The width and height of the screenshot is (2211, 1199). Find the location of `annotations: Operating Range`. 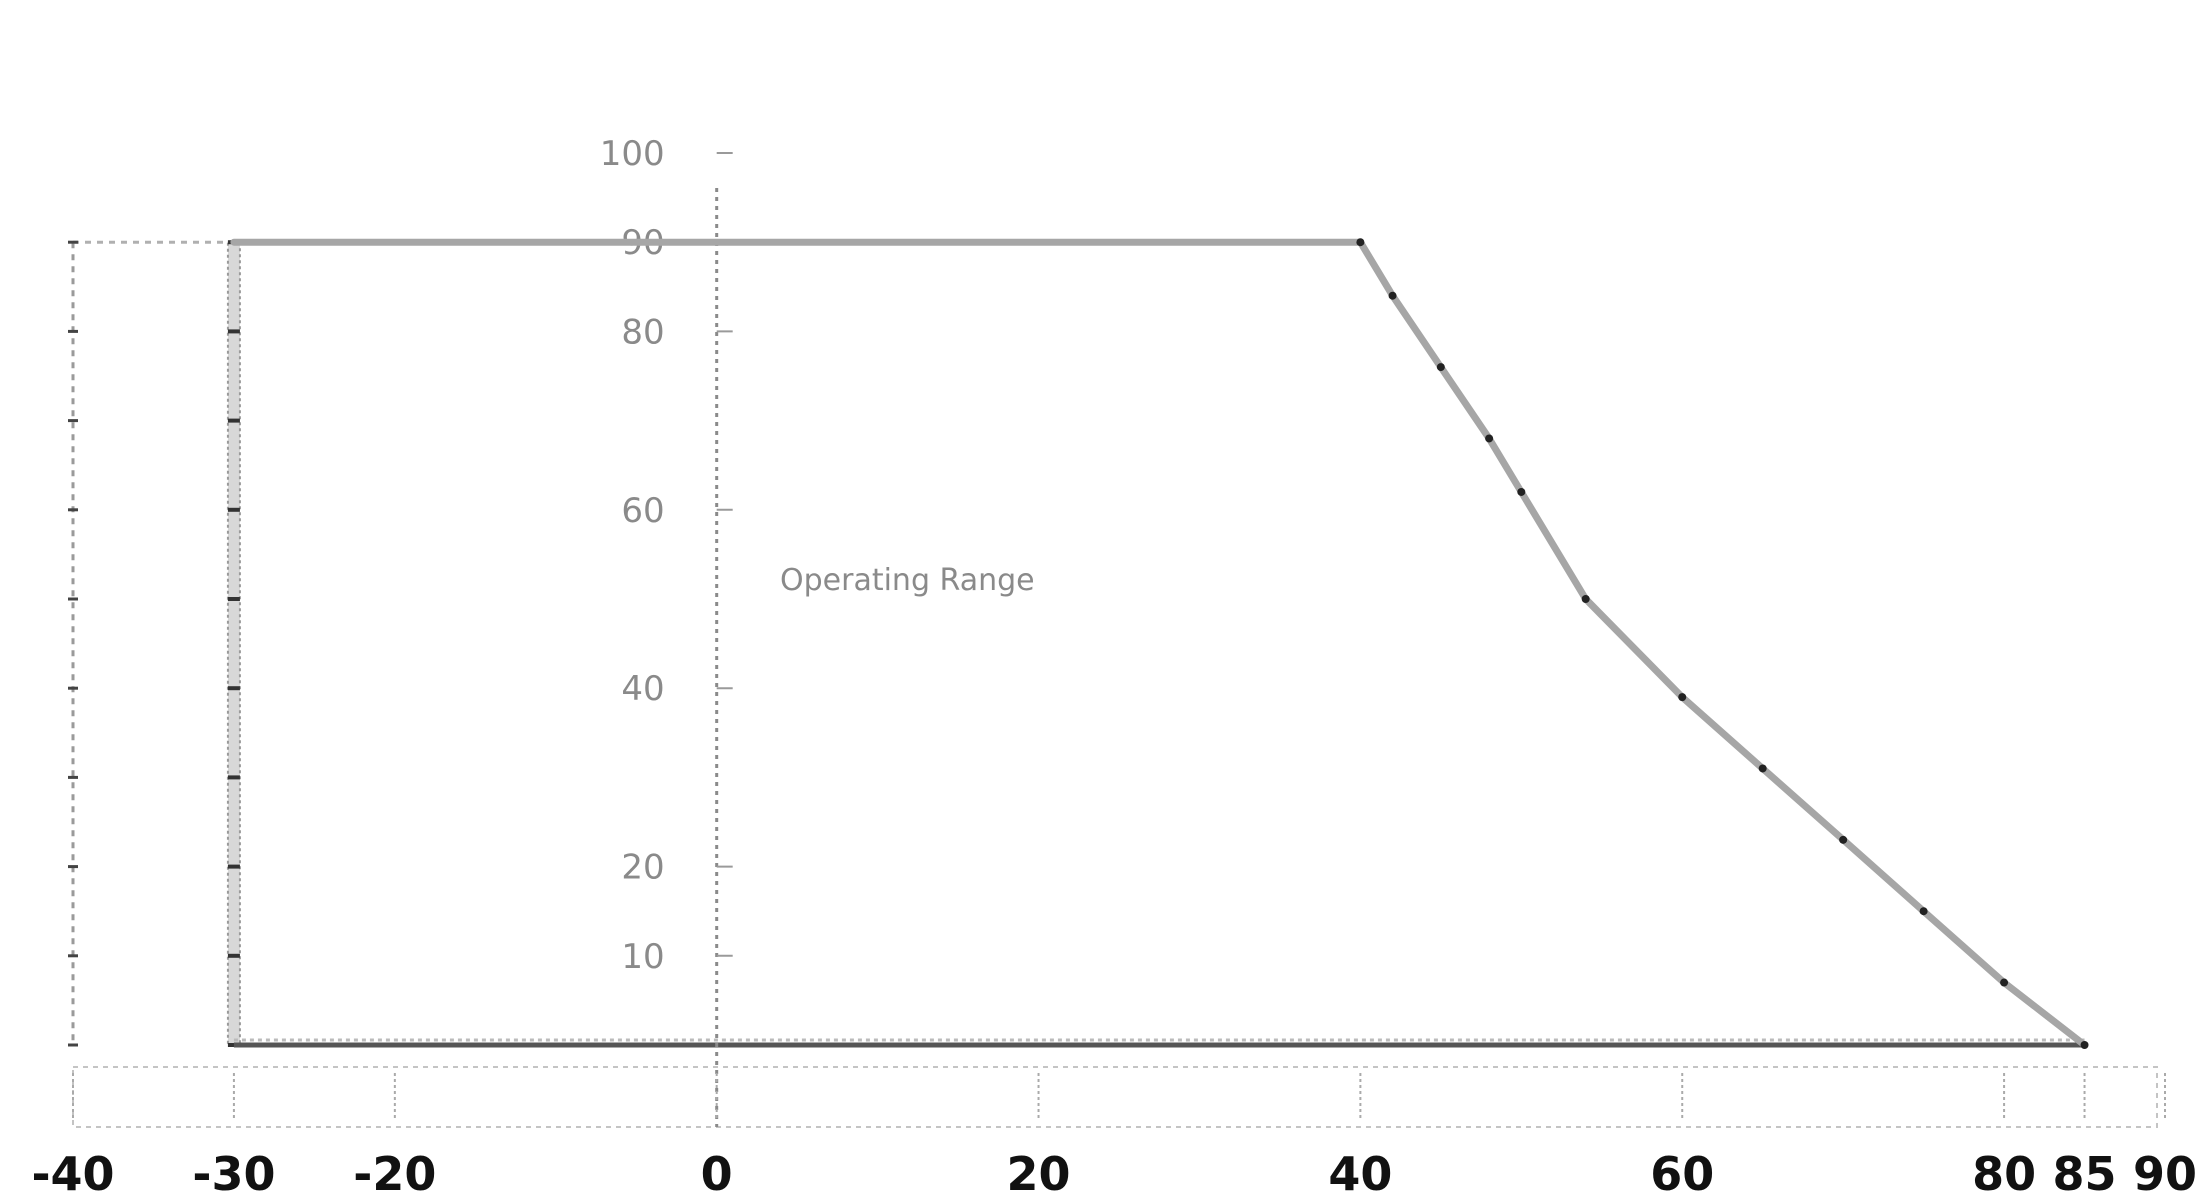

annotations: Operating Range is located at coordinates (907, 580).